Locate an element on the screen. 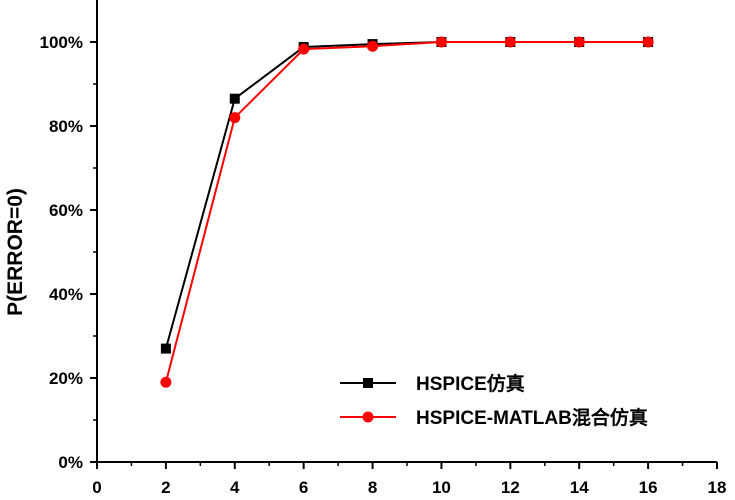 Image resolution: width=735 pixels, height=500 pixels. legend-label: HSPICE仿真 is located at coordinates (470, 383).